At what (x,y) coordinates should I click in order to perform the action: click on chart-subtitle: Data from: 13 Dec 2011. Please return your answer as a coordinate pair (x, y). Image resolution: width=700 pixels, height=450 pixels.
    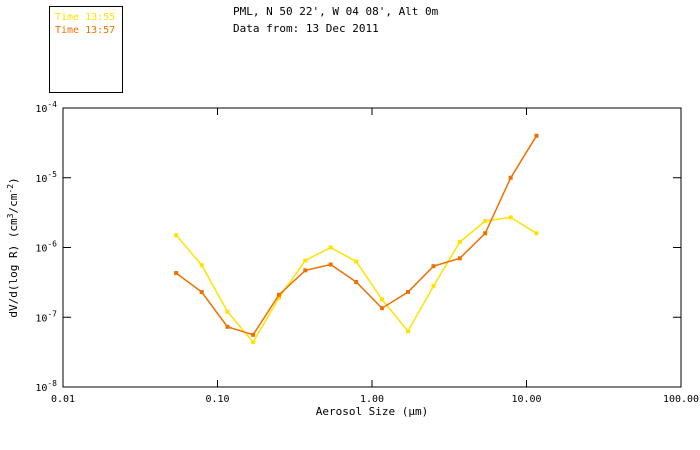
    Looking at the image, I should click on (306, 28).